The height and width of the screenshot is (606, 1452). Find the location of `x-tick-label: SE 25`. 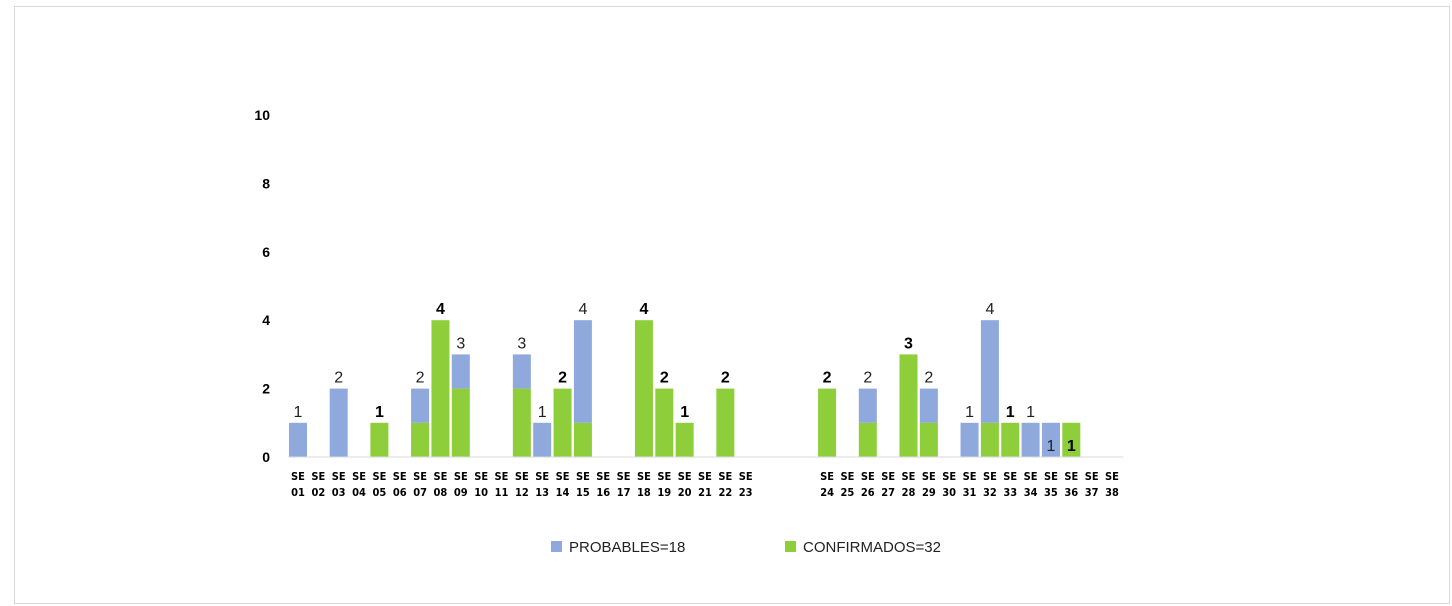

x-tick-label: SE 25 is located at coordinates (848, 484).